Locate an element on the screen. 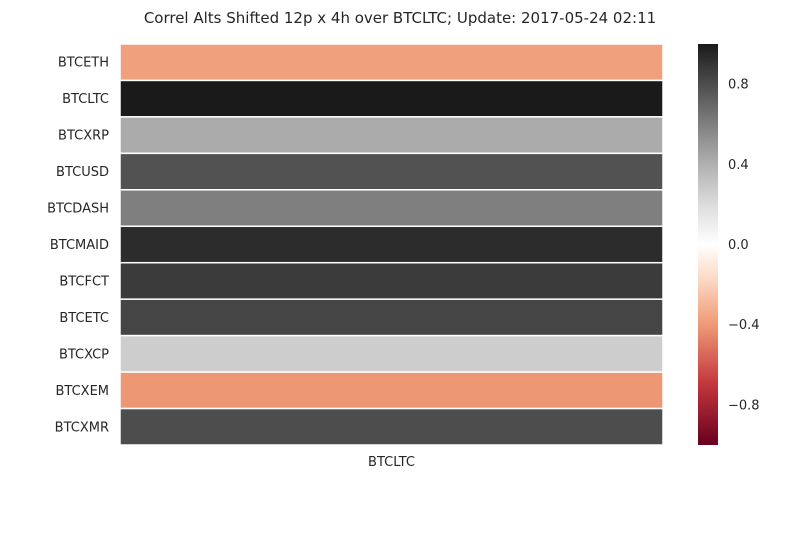 This screenshot has width=800, height=554. x-tick-labels: BTCLTC is located at coordinates (391, 462).